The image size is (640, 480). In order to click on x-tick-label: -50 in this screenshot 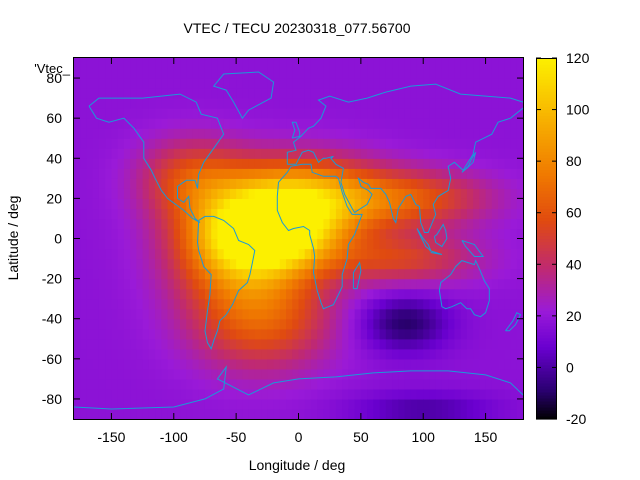, I will do `click(236, 437)`.